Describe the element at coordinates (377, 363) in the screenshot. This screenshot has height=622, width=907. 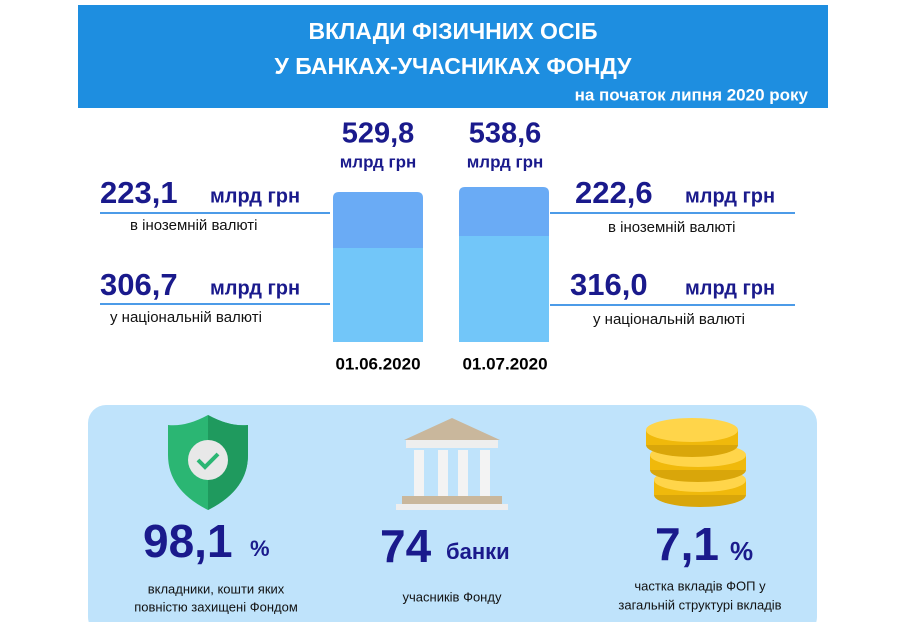
I see `date: 01.06.2020` at that location.